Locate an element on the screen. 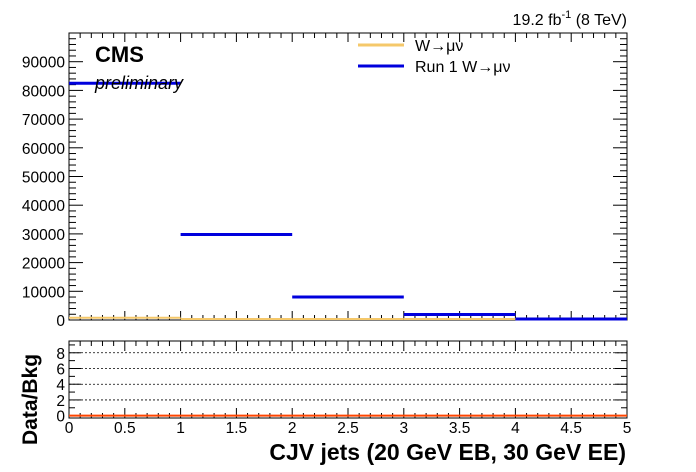  x-tick-label: 5 is located at coordinates (627, 428).